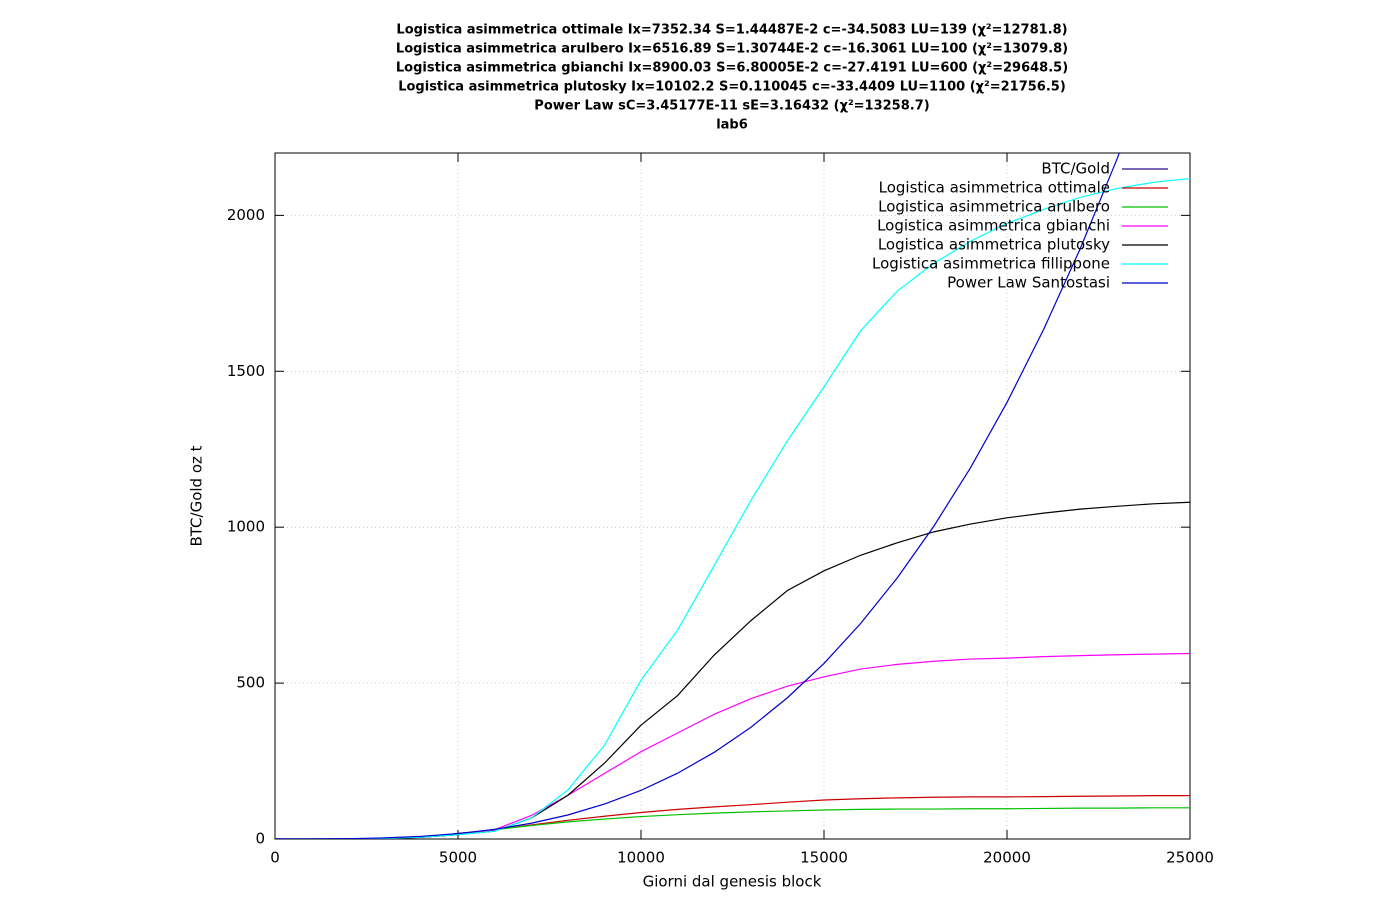 Image resolution: width=1400 pixels, height=900 pixels. What do you see at coordinates (197, 495) in the screenshot?
I see `y-axis-label: BTC/Gold oz t` at bounding box center [197, 495].